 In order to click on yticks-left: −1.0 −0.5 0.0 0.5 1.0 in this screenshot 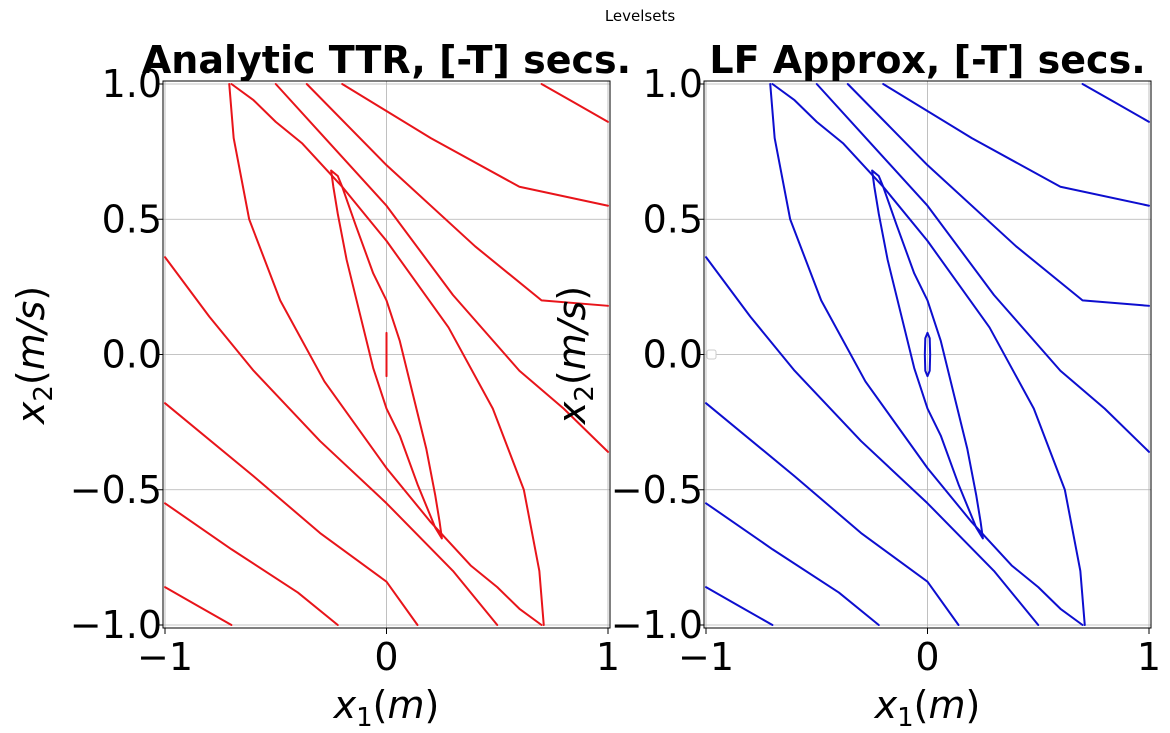, I will do `click(116, 354)`.